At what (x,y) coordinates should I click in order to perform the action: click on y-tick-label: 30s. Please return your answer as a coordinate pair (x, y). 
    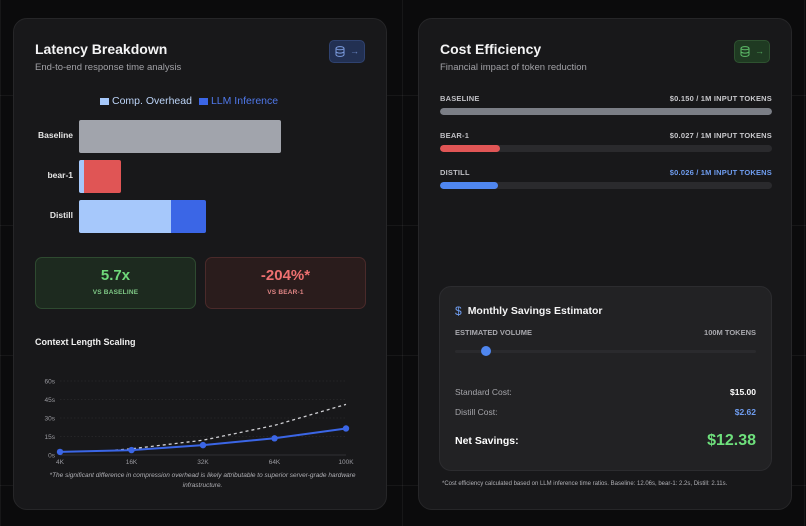
    Looking at the image, I should click on (50, 419).